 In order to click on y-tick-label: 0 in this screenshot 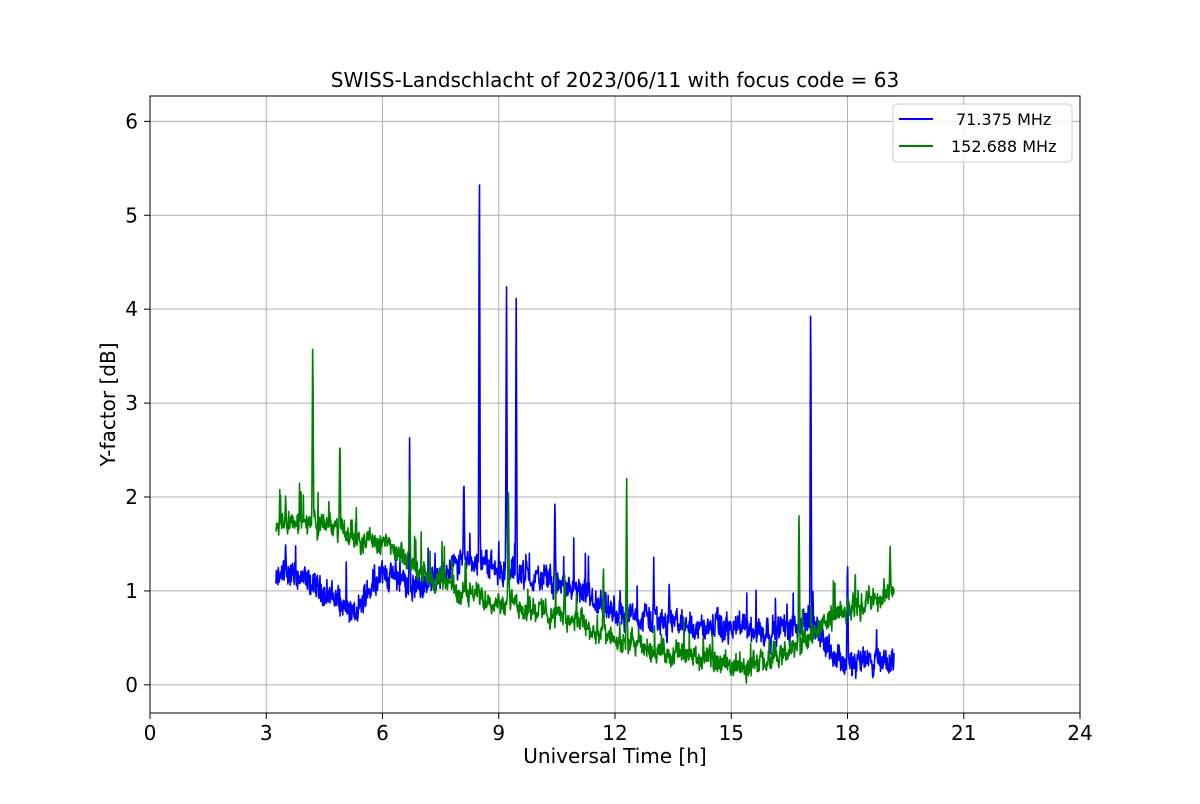, I will do `click(131, 685)`.